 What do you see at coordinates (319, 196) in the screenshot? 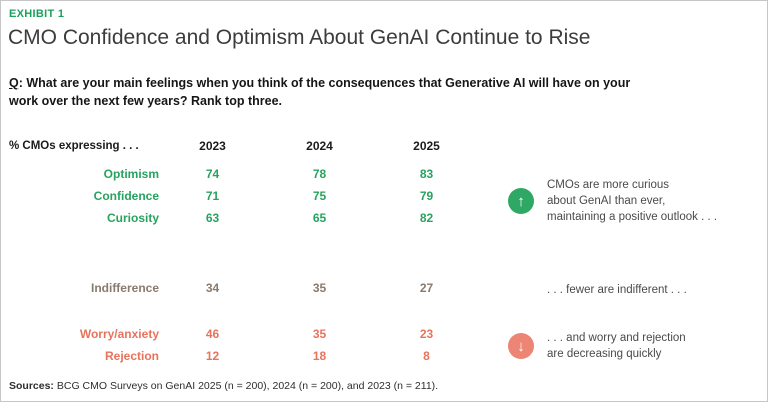
I see `cell-value: 75` at bounding box center [319, 196].